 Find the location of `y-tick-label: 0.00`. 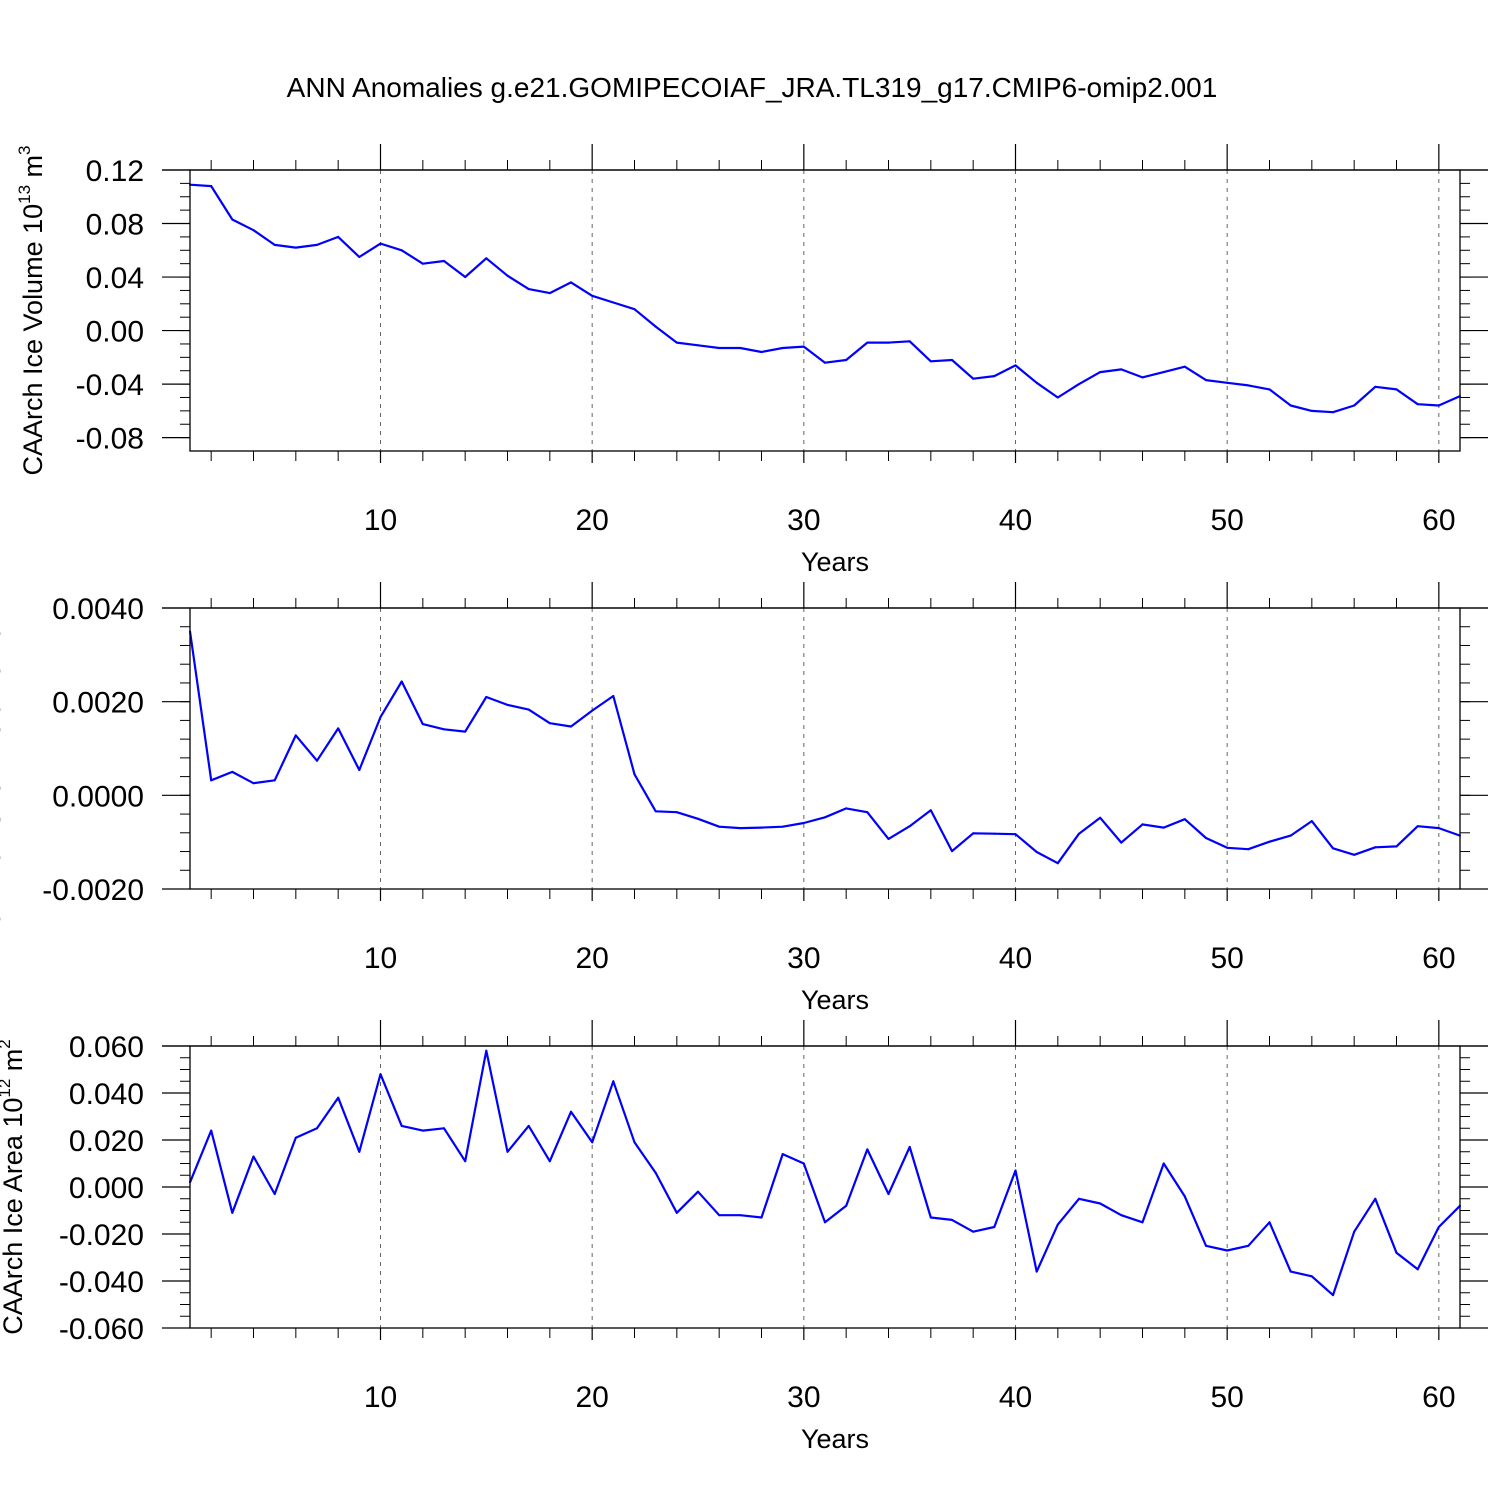

y-tick-label: 0.00 is located at coordinates (115, 332).